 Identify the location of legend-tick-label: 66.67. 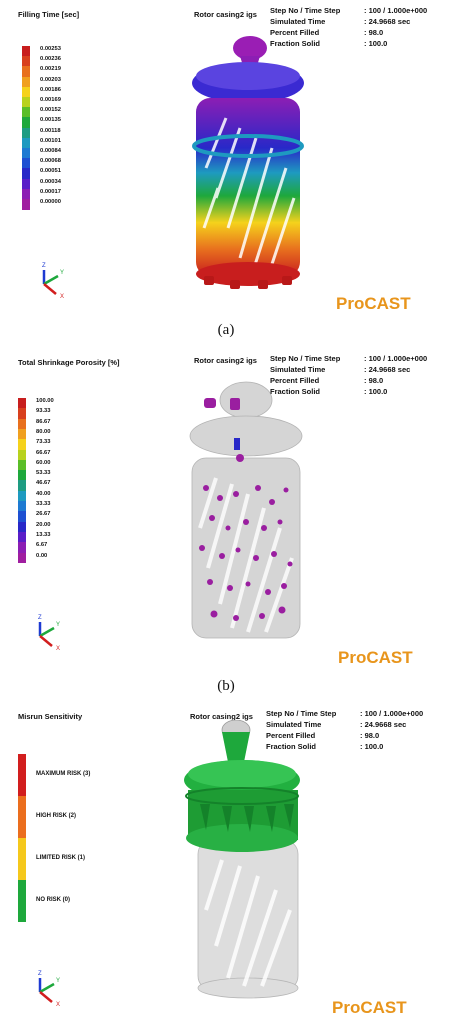
(43, 452).